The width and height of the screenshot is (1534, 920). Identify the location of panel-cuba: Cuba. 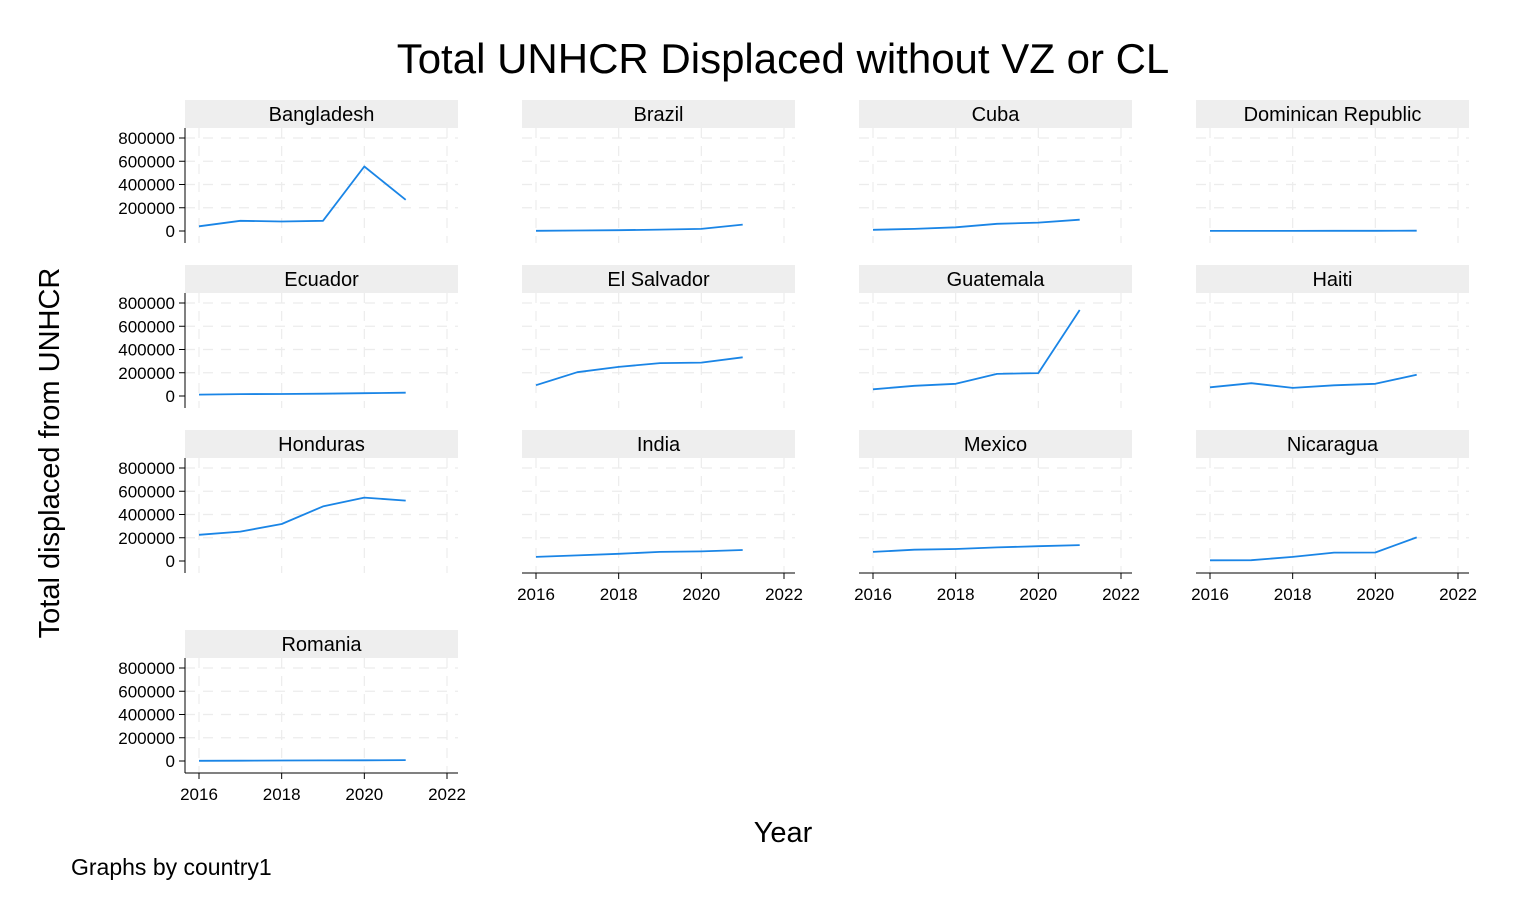
(995, 171).